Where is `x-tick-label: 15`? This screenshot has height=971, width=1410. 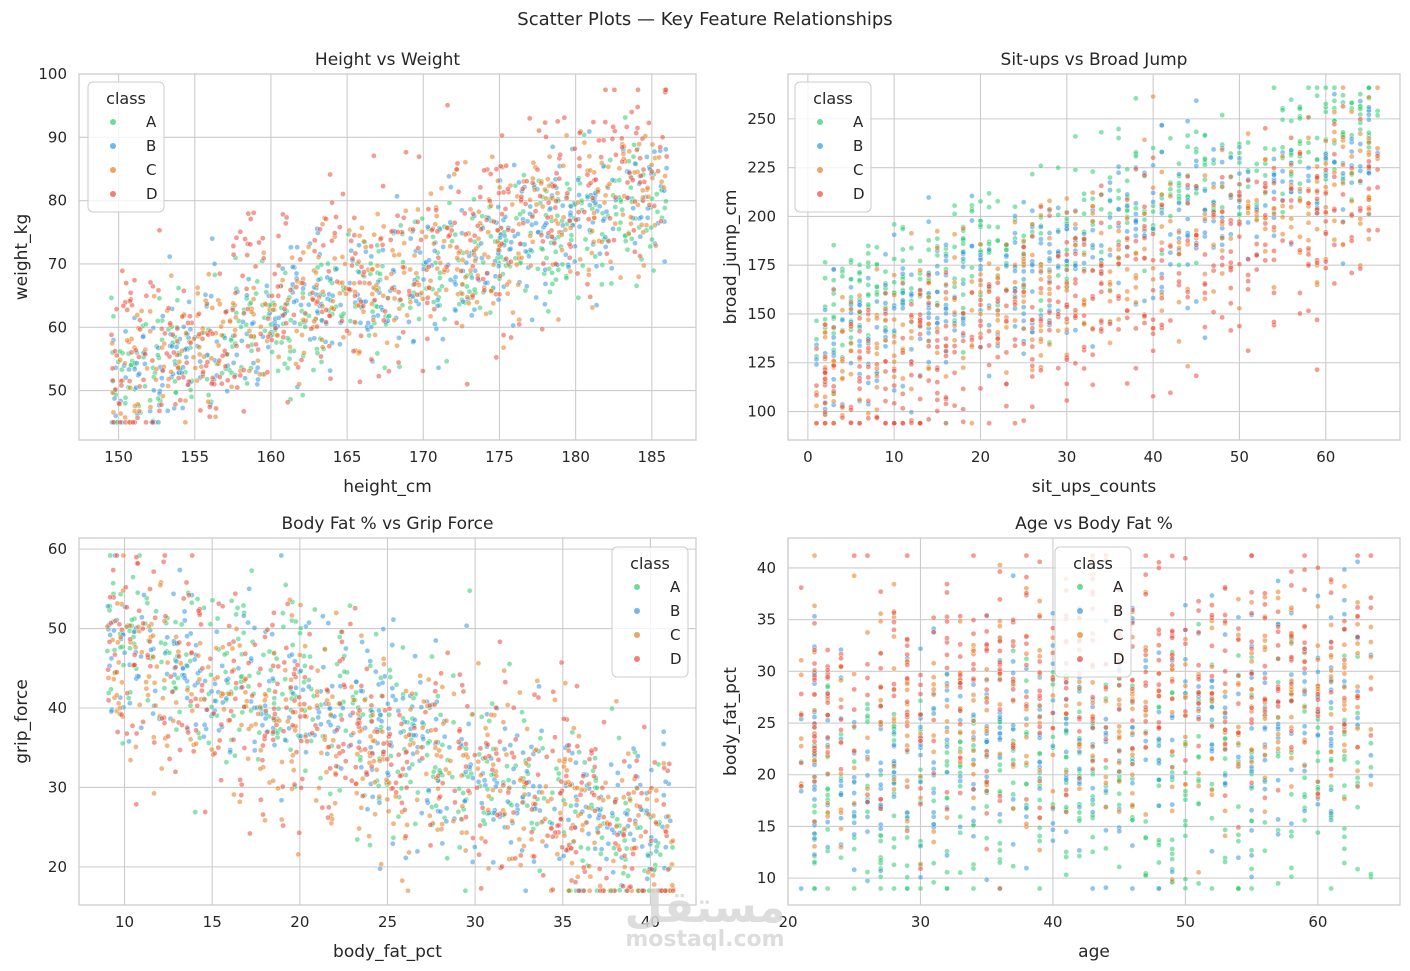
x-tick-label: 15 is located at coordinates (212, 922).